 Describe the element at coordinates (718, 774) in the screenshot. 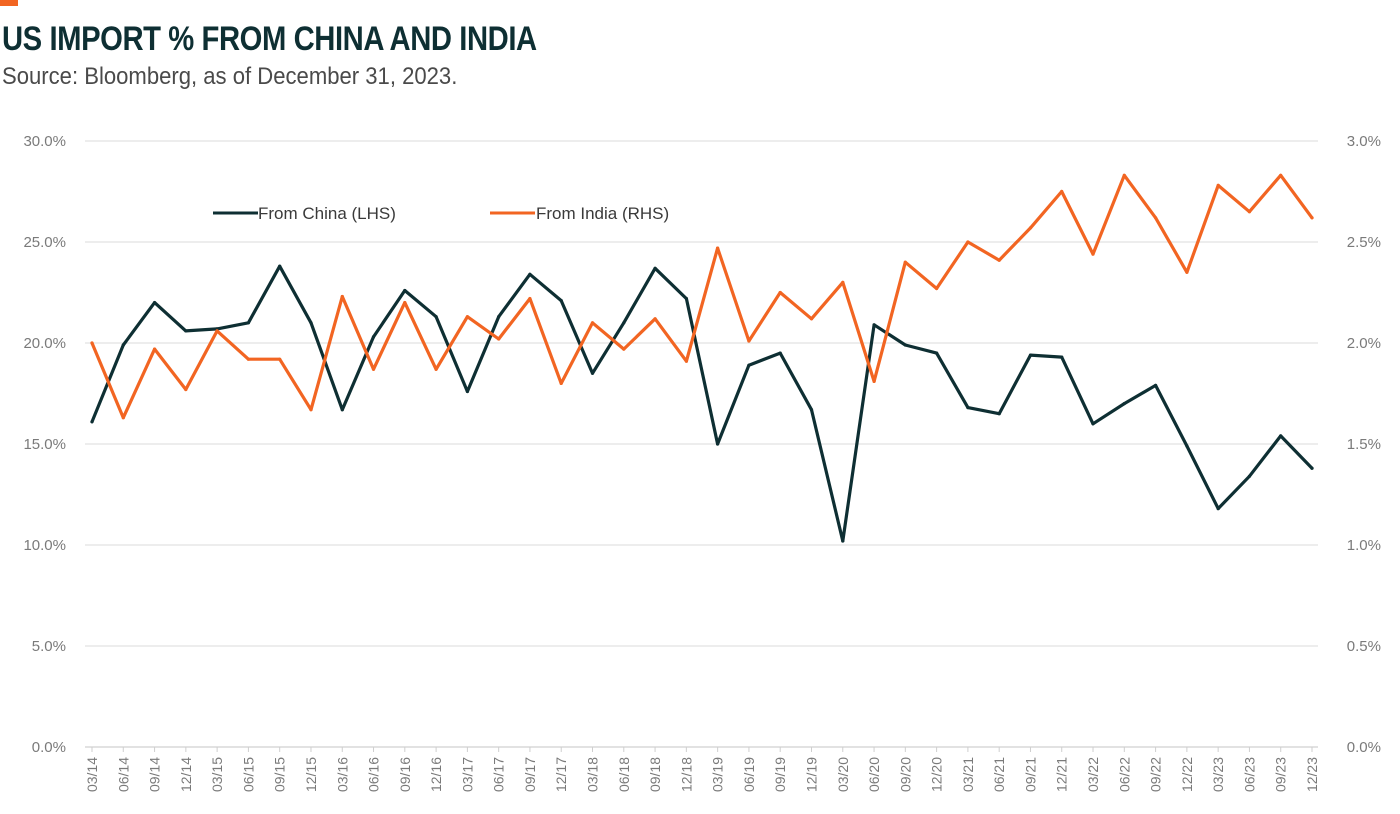

I see `x-tick-label: 03/19` at that location.